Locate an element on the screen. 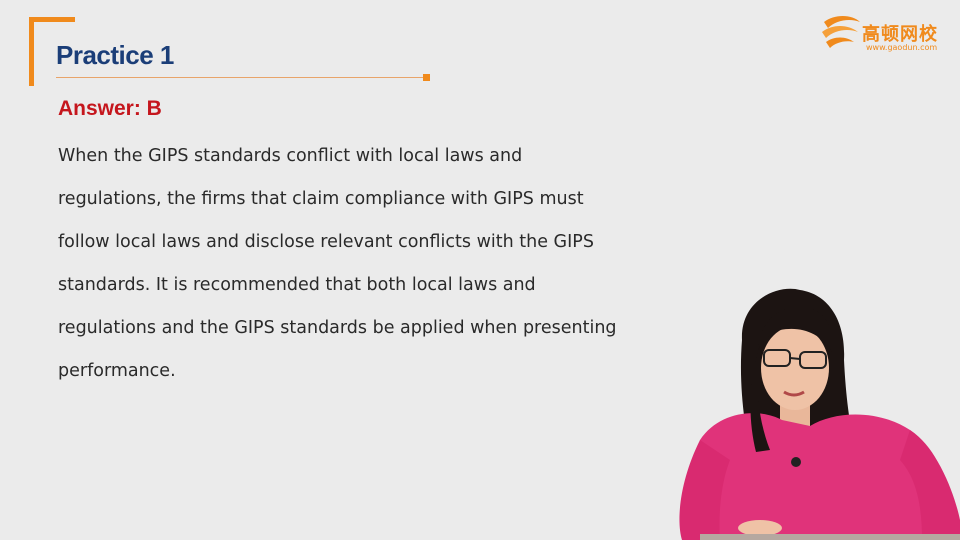  explanation-line: performance. is located at coordinates (117, 371).